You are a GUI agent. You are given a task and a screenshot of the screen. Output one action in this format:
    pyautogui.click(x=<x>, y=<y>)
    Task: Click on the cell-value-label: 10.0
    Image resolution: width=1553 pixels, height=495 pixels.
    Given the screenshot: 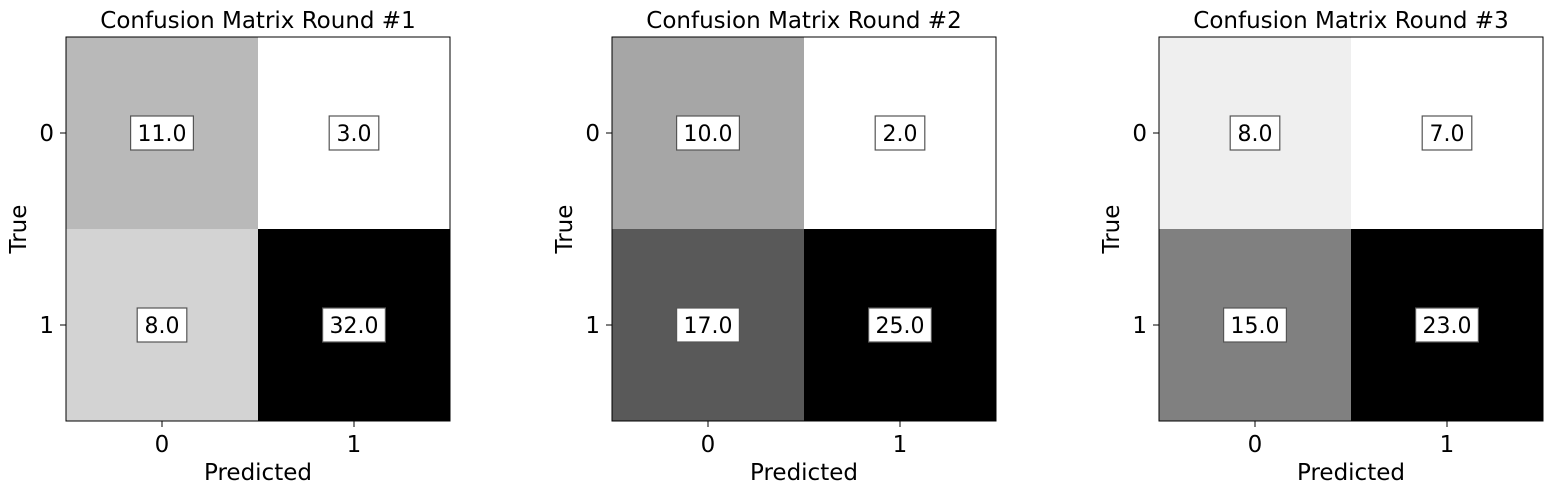 What is the action you would take?
    pyautogui.click(x=708, y=134)
    